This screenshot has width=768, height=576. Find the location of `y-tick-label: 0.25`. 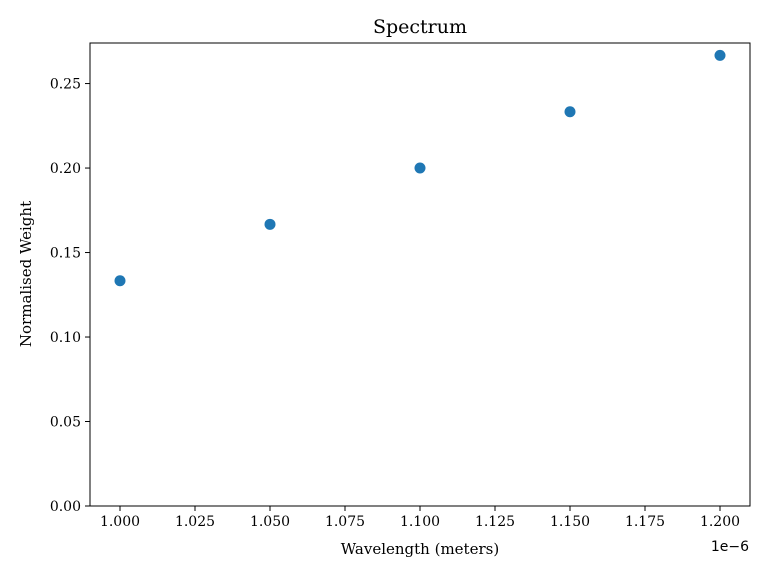

y-tick-label: 0.25 is located at coordinates (65, 85).